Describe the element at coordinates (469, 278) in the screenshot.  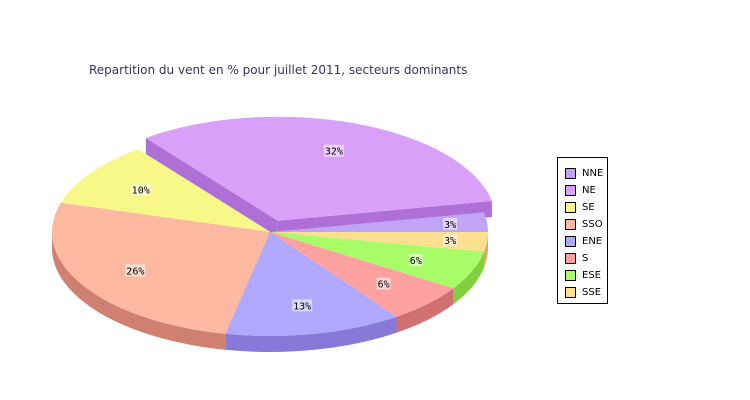
I see `slice-ese-side` at that location.